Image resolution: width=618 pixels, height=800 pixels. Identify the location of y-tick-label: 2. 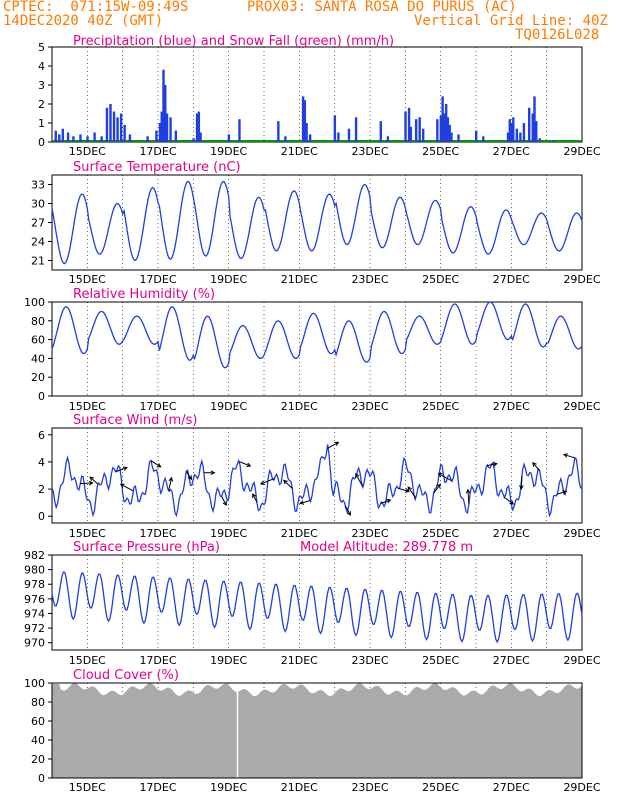
(41, 489).